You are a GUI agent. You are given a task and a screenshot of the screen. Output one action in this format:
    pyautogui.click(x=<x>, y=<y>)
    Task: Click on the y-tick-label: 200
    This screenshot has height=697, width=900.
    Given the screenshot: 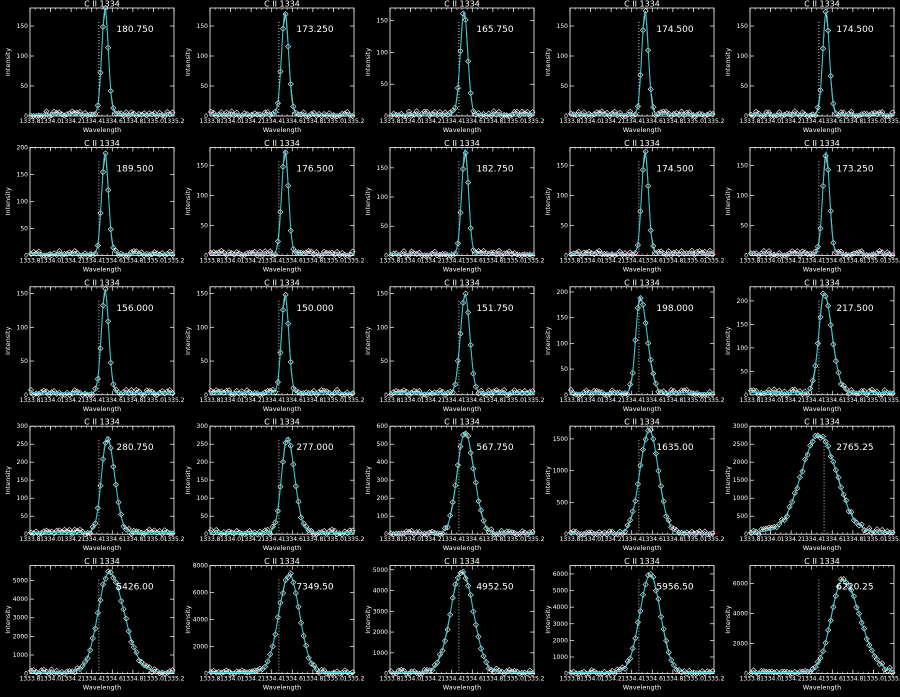 What is the action you would take?
    pyautogui.click(x=563, y=292)
    